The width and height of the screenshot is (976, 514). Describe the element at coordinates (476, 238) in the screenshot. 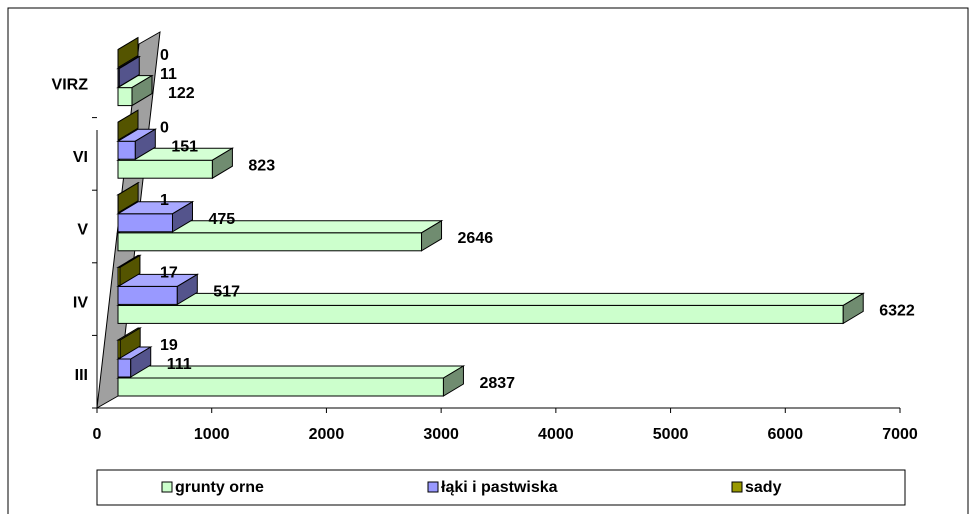

I see `value-label: 2646` at that location.